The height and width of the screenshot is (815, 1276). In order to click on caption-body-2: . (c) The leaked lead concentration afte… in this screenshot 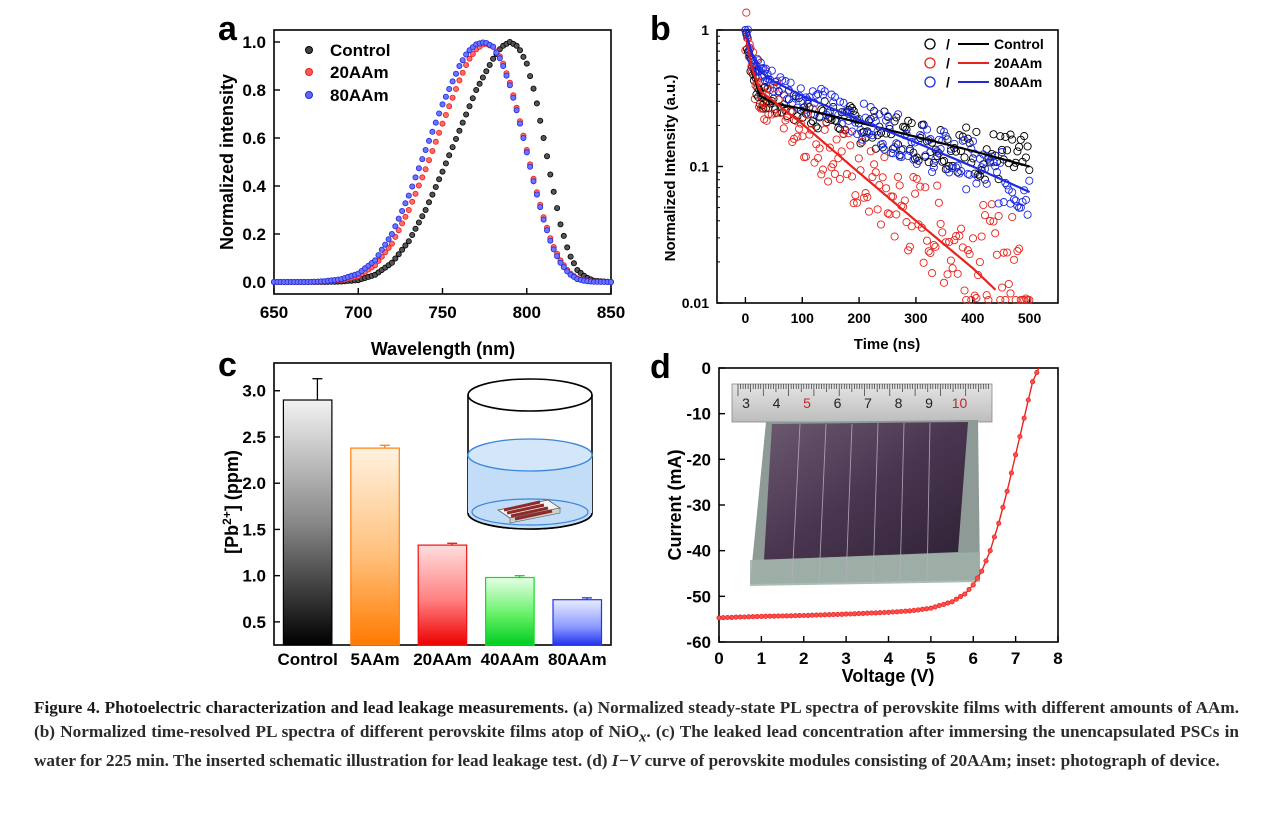, I will do `click(636, 746)`.